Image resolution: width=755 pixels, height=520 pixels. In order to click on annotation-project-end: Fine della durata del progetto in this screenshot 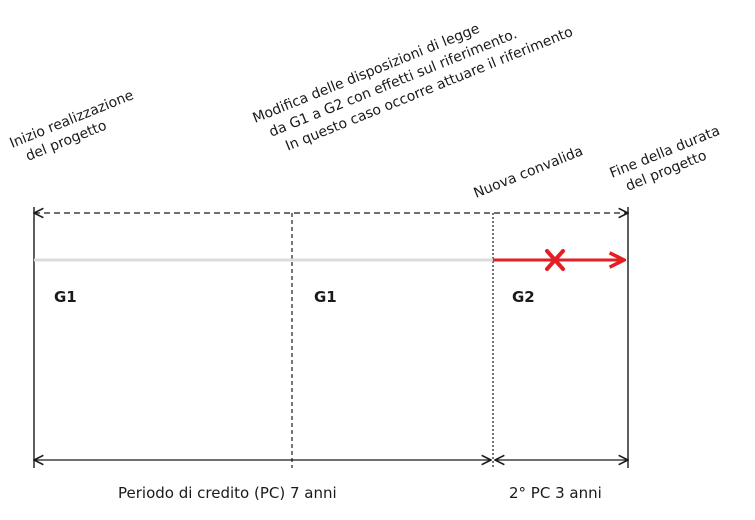, I will do `click(671, 159)`.